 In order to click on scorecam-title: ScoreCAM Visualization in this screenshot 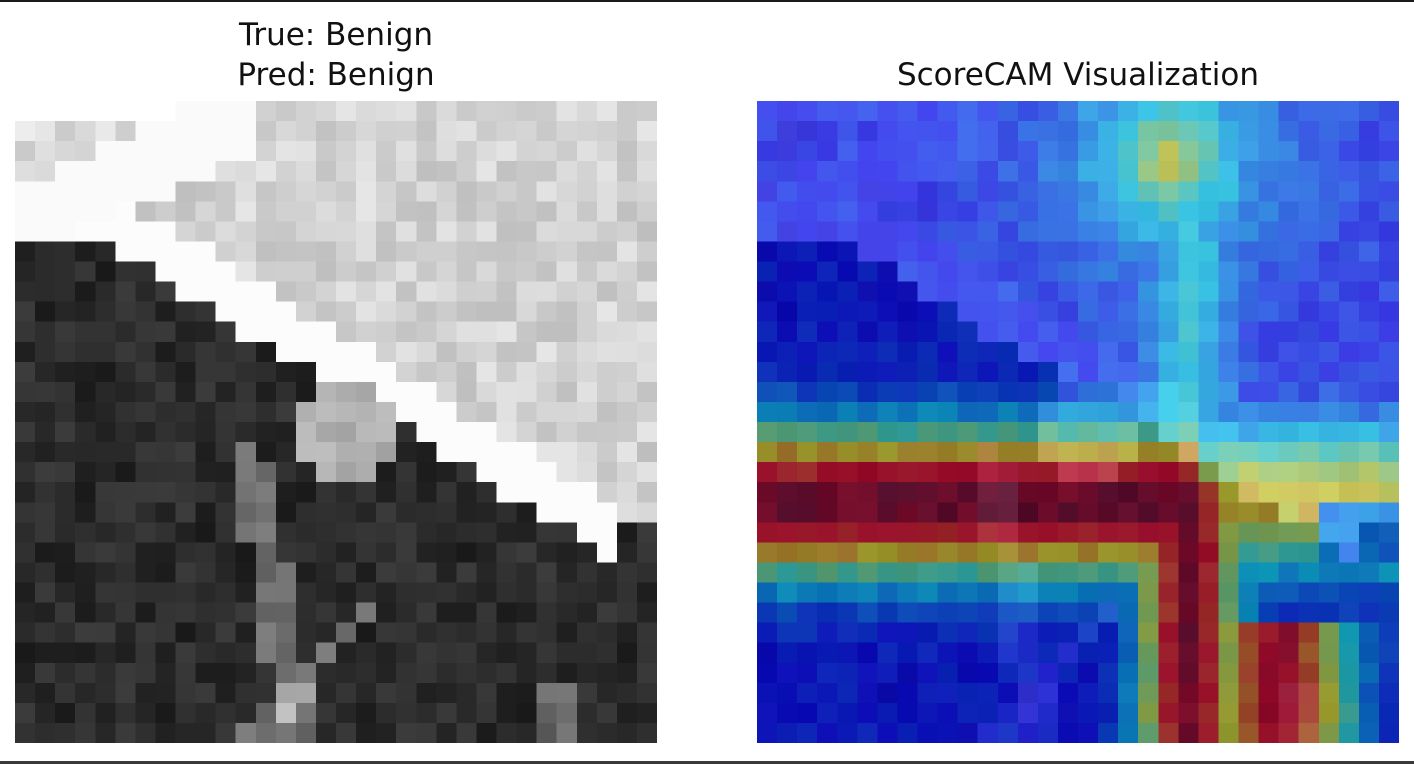, I will do `click(1078, 75)`.